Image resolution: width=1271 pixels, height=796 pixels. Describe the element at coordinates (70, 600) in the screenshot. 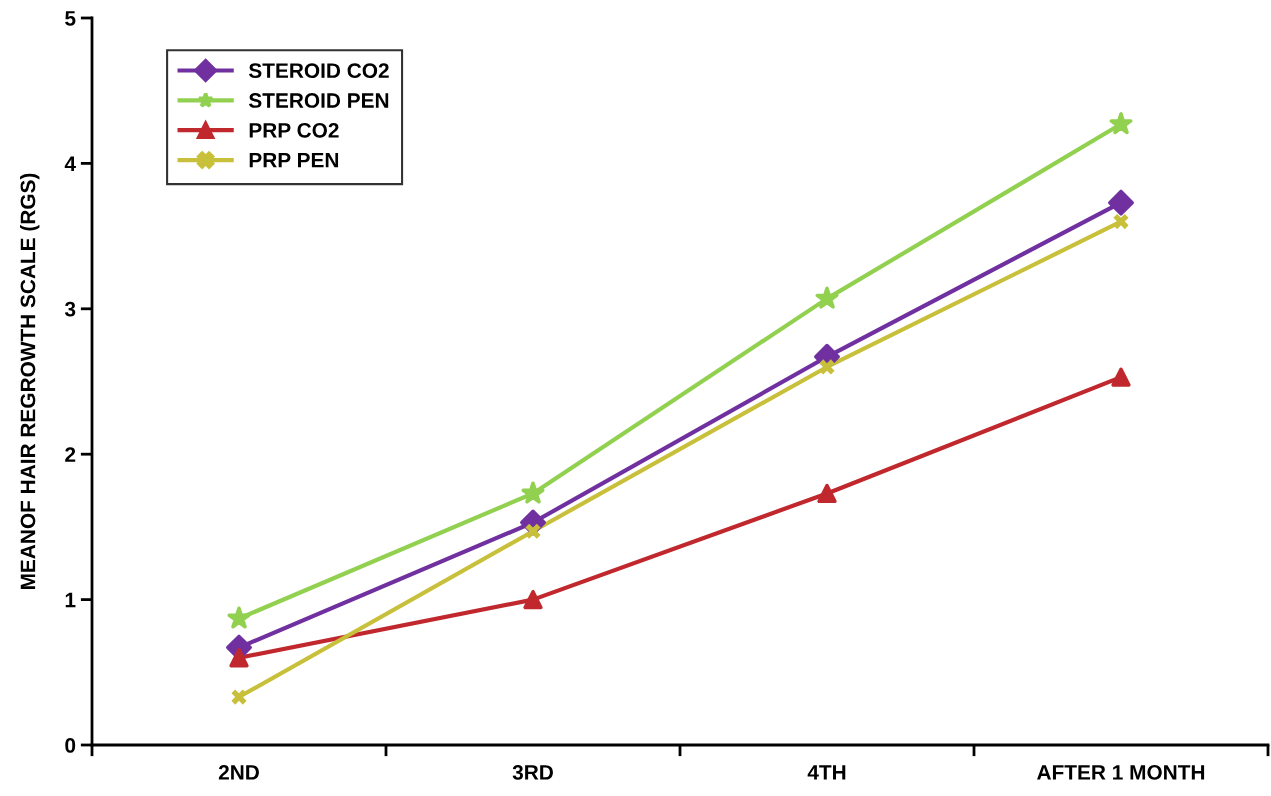

I see `y-tick-label: 1` at that location.